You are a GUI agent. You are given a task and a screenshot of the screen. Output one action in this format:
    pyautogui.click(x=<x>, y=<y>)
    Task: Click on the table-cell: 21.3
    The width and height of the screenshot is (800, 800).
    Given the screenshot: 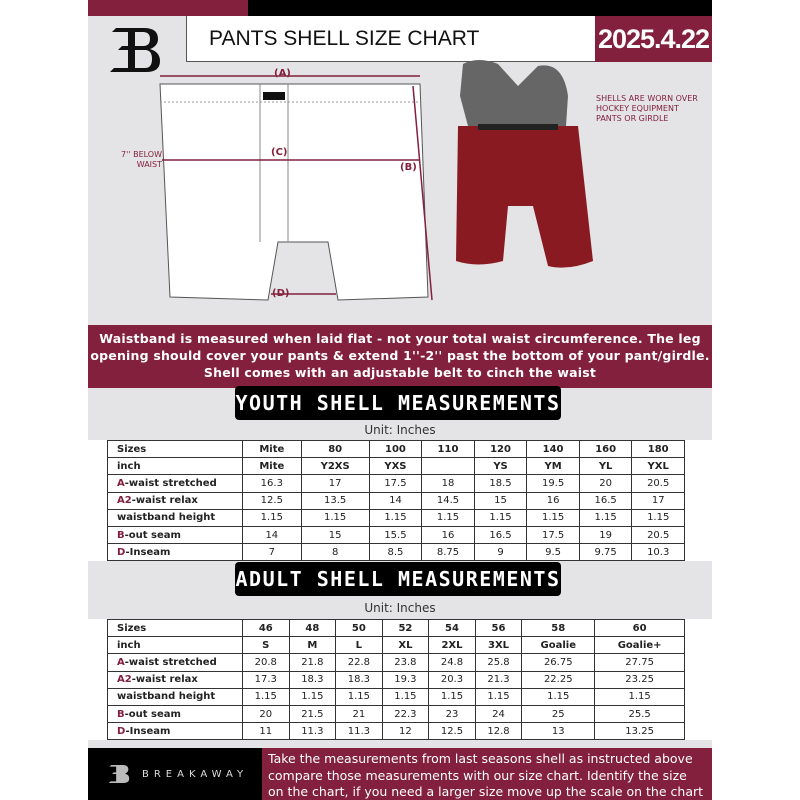 What is the action you would take?
    pyautogui.click(x=498, y=679)
    